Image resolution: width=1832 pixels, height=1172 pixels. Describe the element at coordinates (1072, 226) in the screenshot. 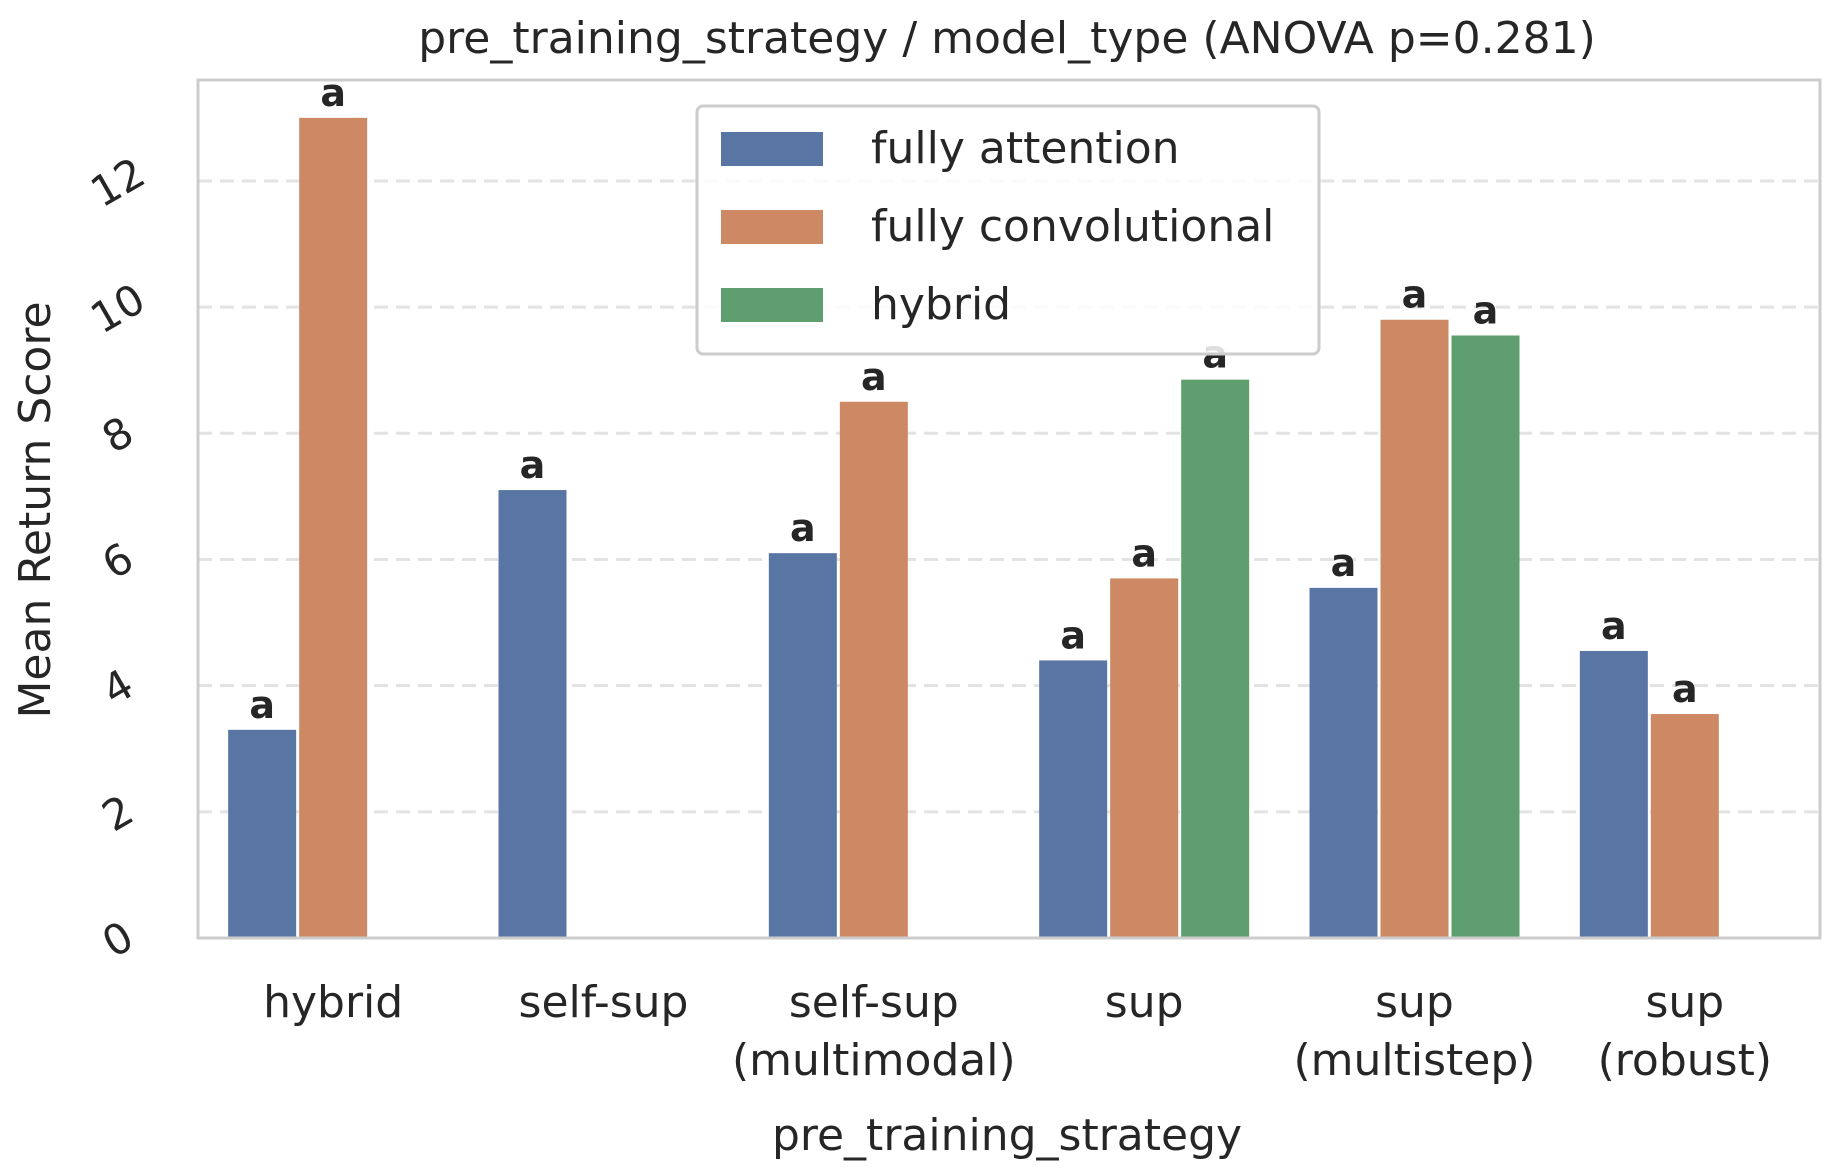

I see `legend-label: fully convolutional` at that location.